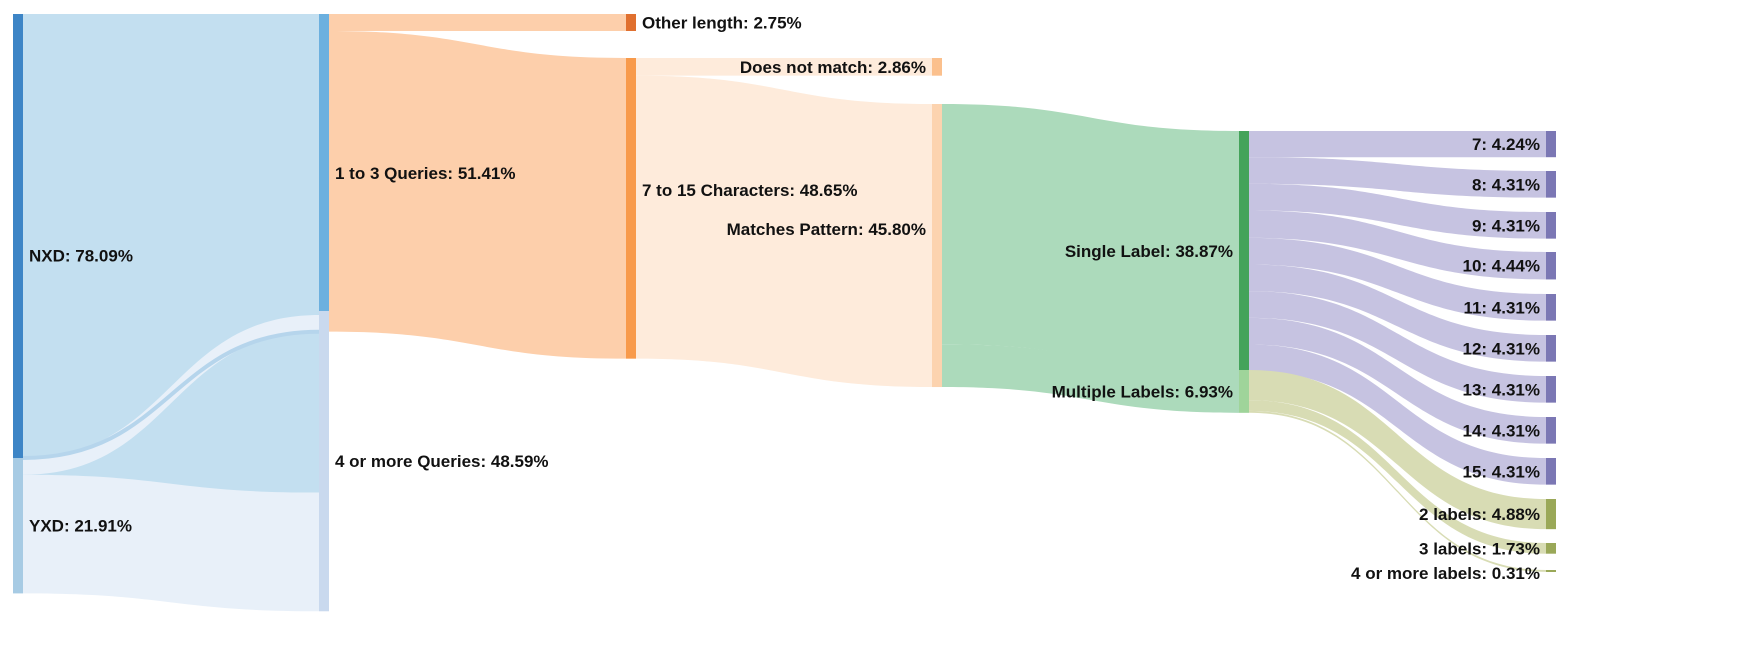 The width and height of the screenshot is (1759, 657). What do you see at coordinates (631, 22) in the screenshot?
I see `sankey-node-ol` at bounding box center [631, 22].